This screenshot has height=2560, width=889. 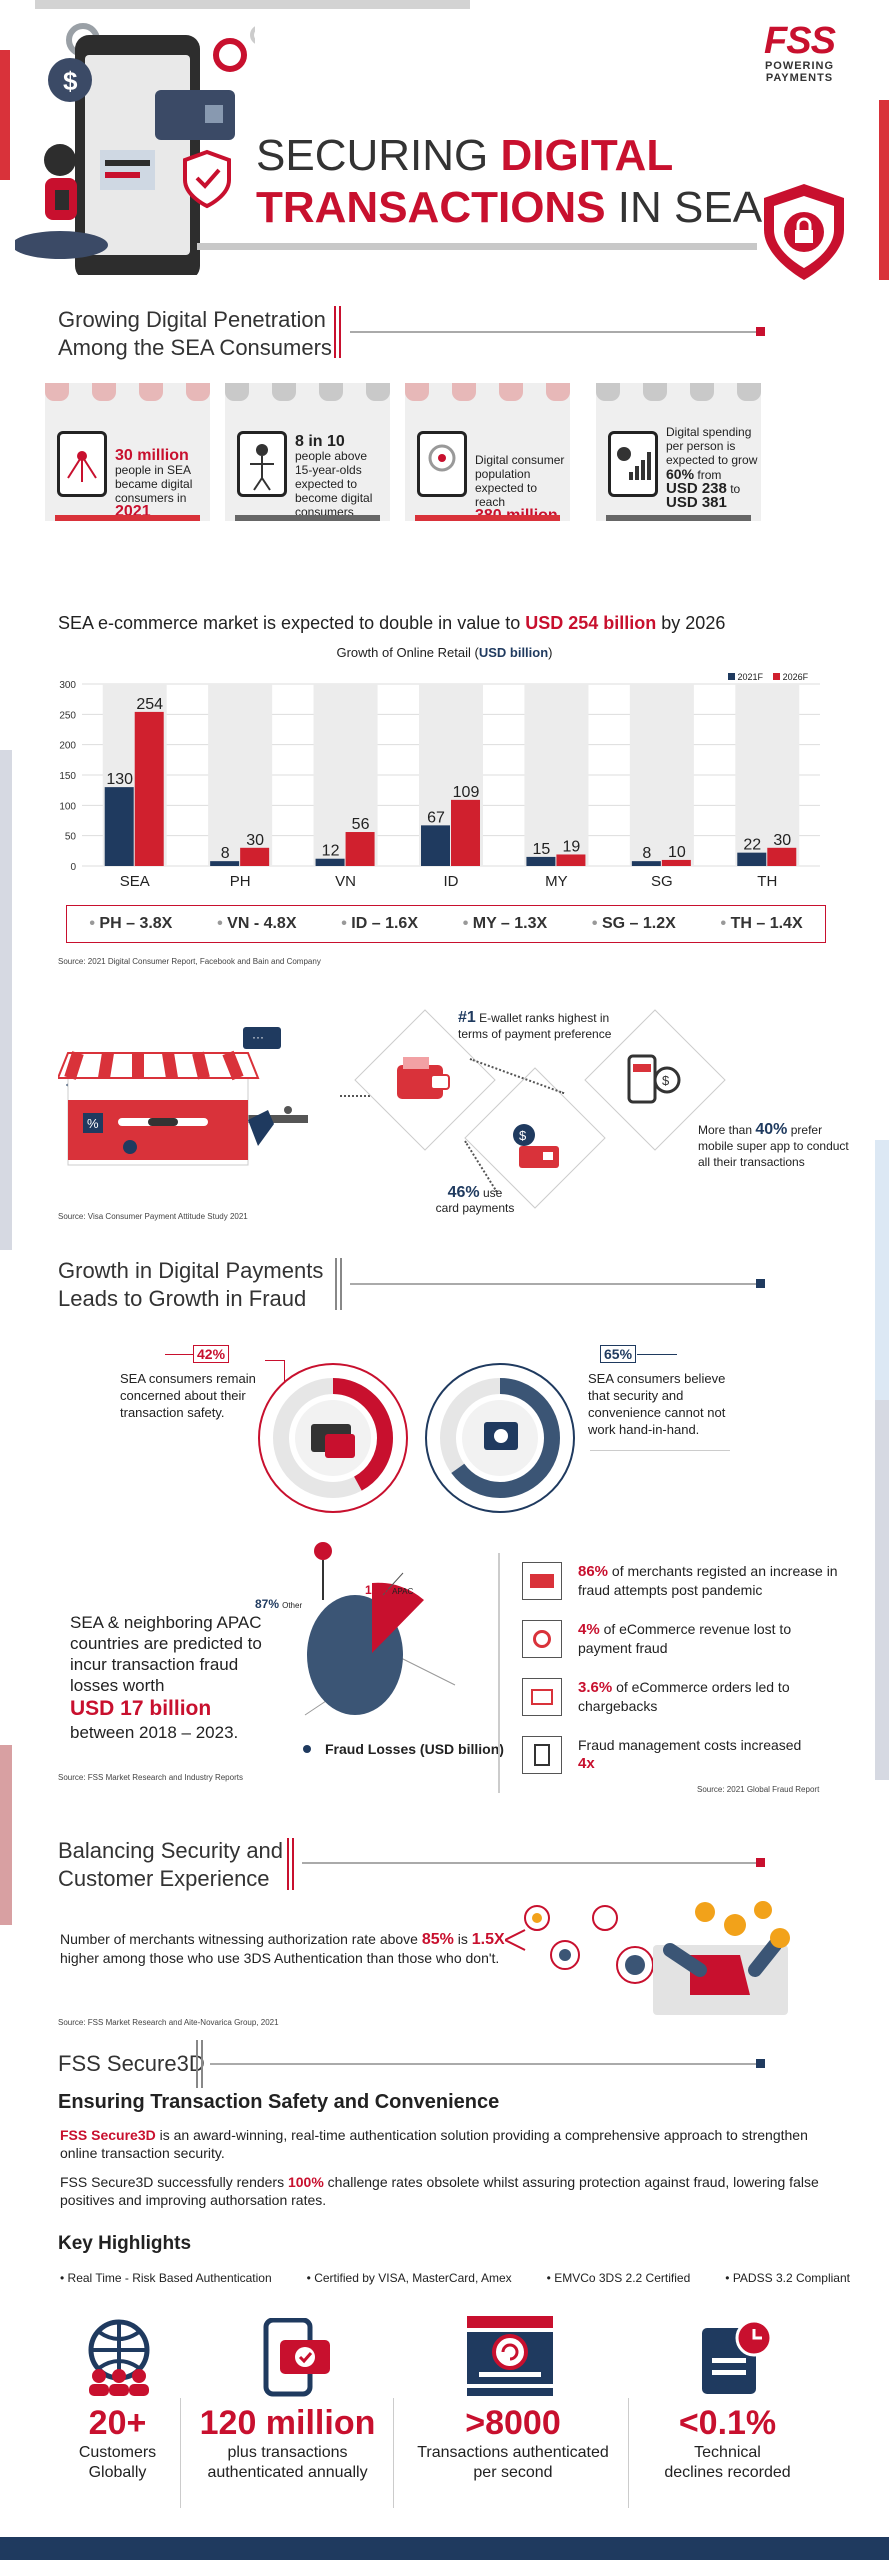 What do you see at coordinates (542, 1639) in the screenshot?
I see `badge-icon` at bounding box center [542, 1639].